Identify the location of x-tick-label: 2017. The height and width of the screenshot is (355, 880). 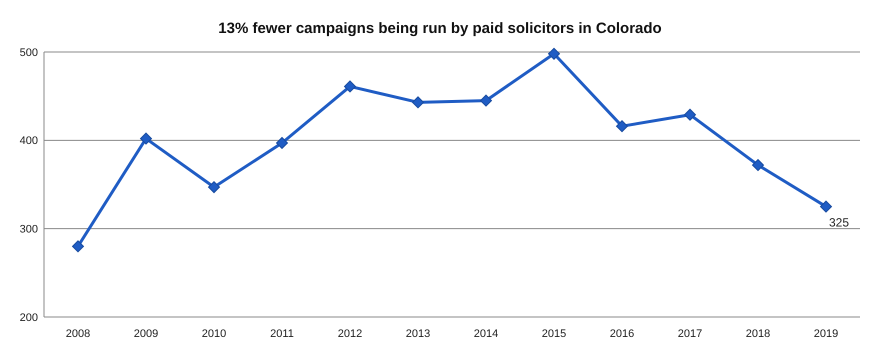
(690, 334).